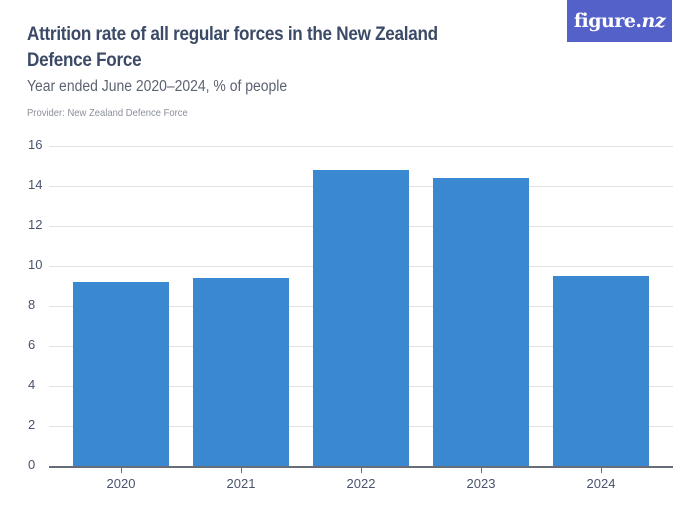 This screenshot has height=525, width=700. I want to click on y-axis-tick-label: 12, so click(35, 224).